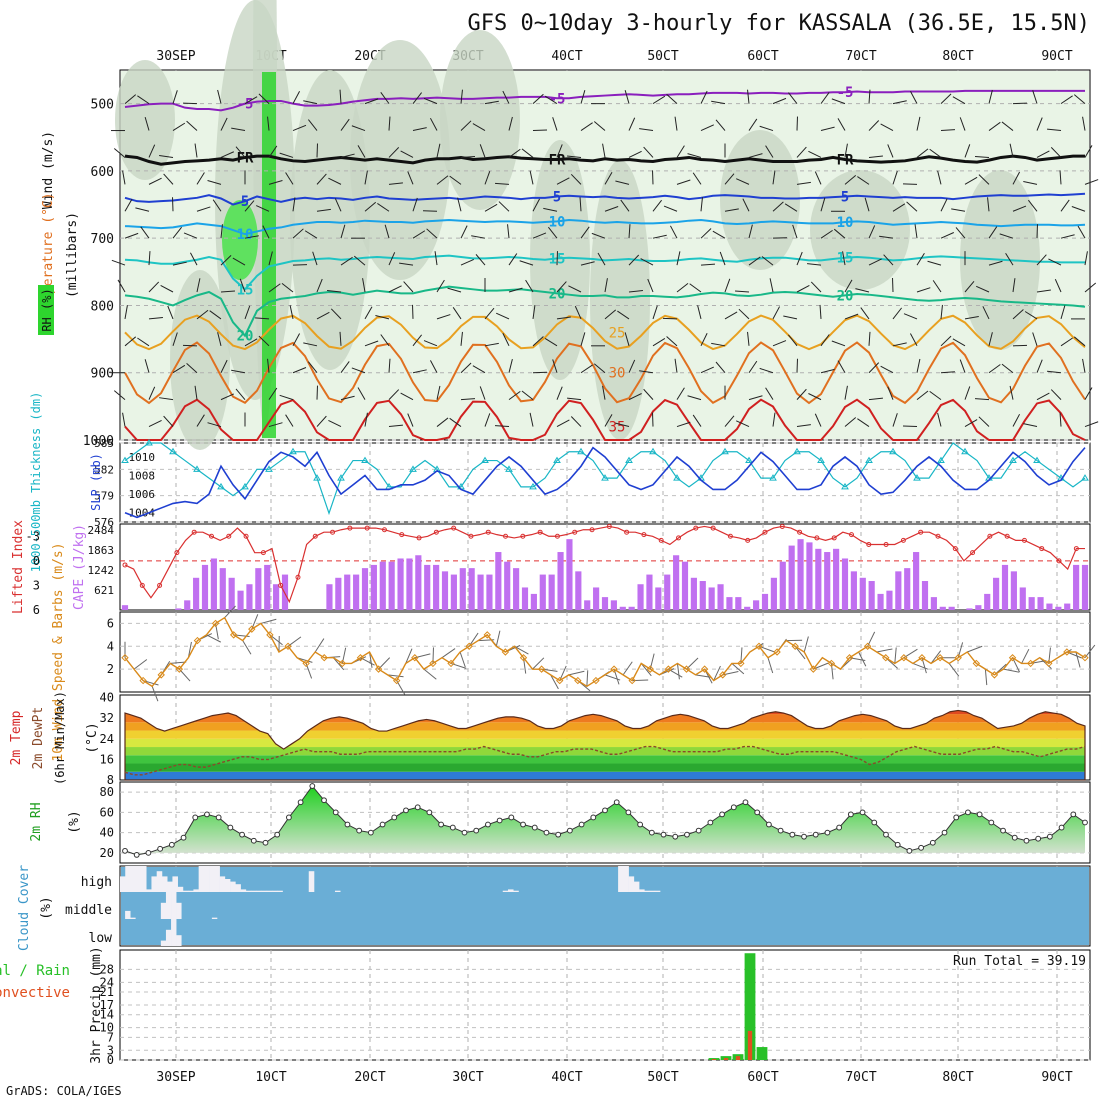 The height and width of the screenshot is (1100, 1100). What do you see at coordinates (107, 969) in the screenshot?
I see `y-tick-label: 28` at bounding box center [107, 969].